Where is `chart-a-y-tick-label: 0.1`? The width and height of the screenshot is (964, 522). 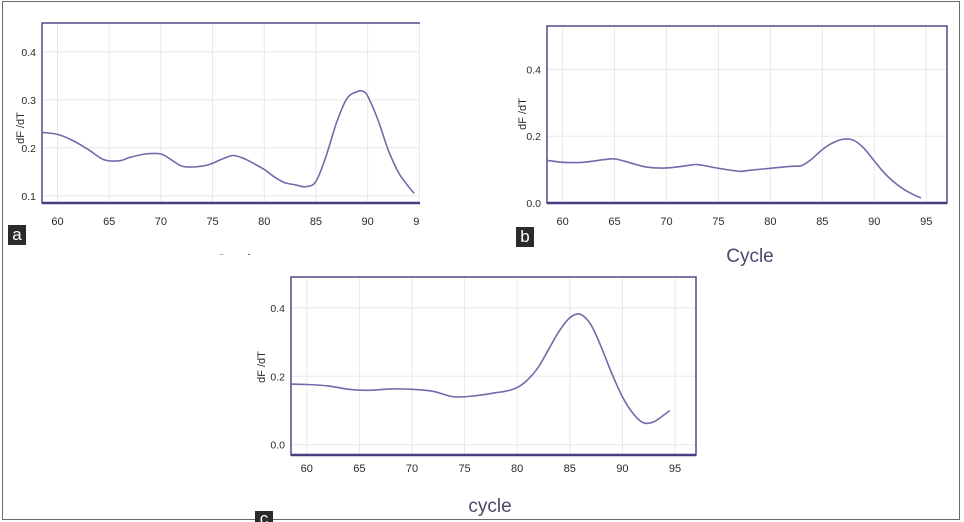 chart-a-y-tick-label: 0.1 is located at coordinates (28, 197).